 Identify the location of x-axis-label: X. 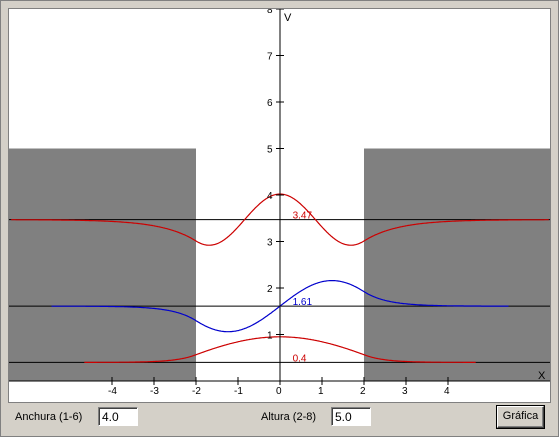
(542, 376).